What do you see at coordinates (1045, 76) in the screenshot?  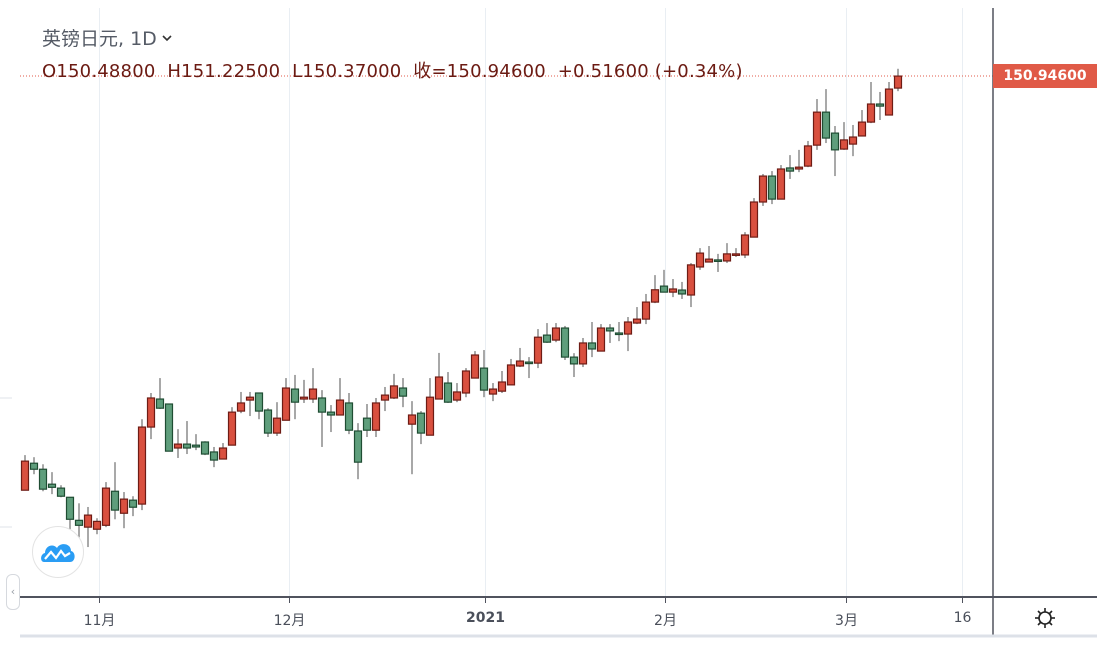 I see `last-price-label: 150.94600` at bounding box center [1045, 76].